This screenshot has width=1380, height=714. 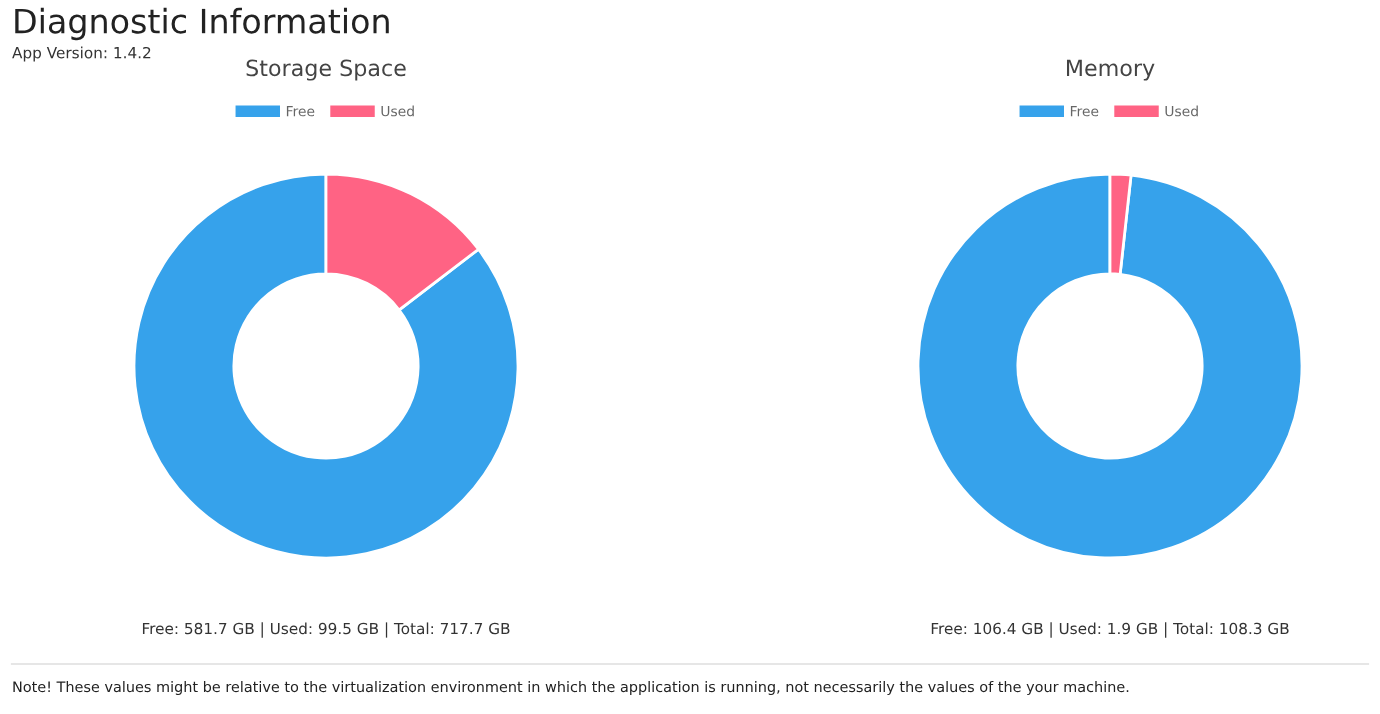 What do you see at coordinates (326, 70) in the screenshot?
I see `chart-title: Storage Space` at bounding box center [326, 70].